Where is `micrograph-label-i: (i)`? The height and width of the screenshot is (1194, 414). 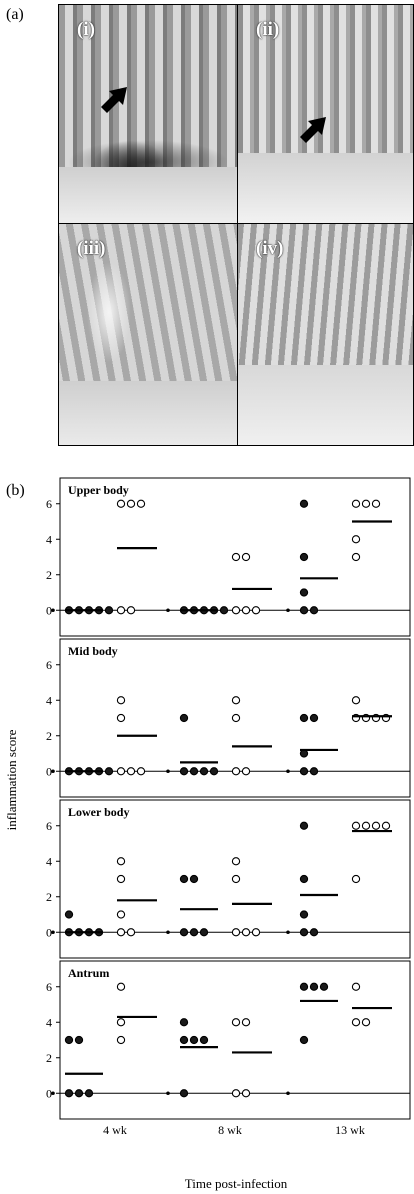
micrograph-label-i: (i) is located at coordinates (86, 29).